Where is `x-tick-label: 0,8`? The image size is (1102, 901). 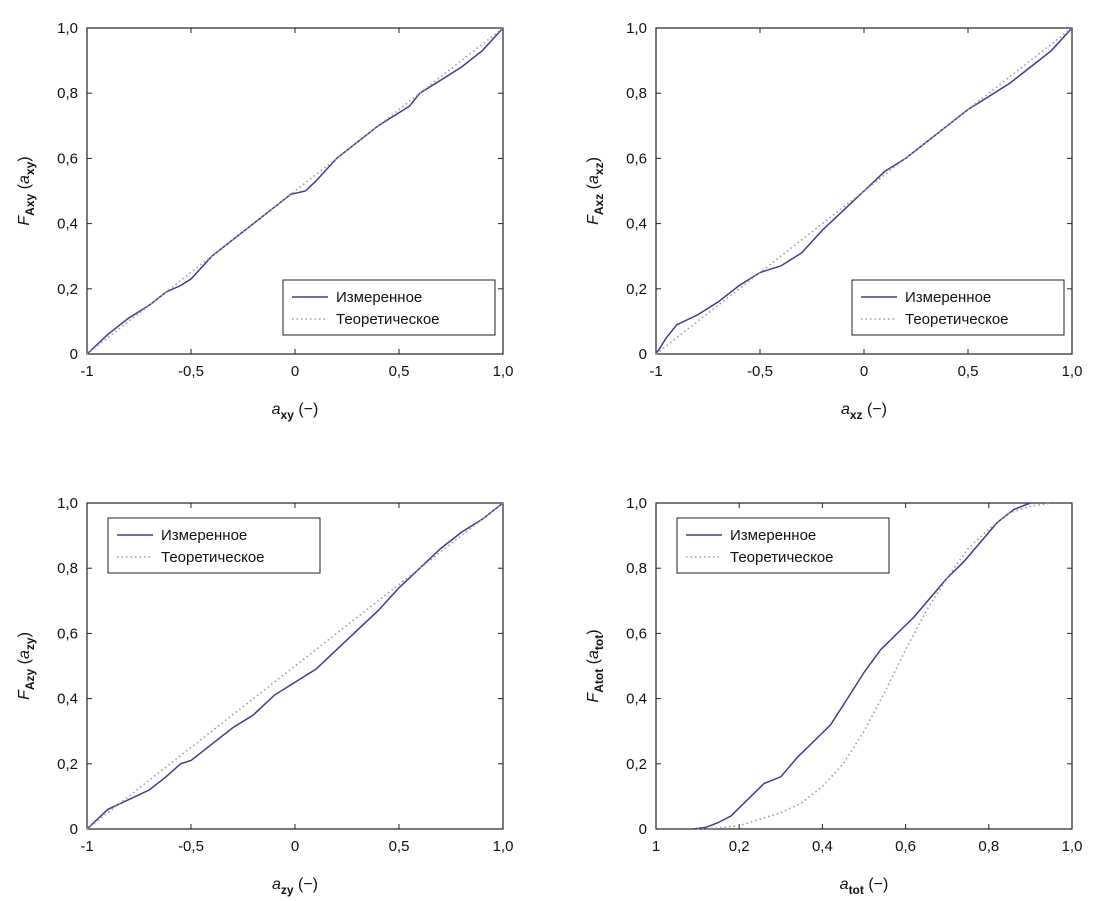
x-tick-label: 0,8 is located at coordinates (988, 846).